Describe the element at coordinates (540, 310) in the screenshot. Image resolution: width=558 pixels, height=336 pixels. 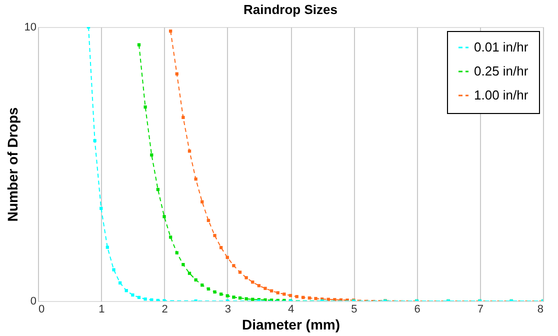
I see `x-tick-label: 8` at that location.